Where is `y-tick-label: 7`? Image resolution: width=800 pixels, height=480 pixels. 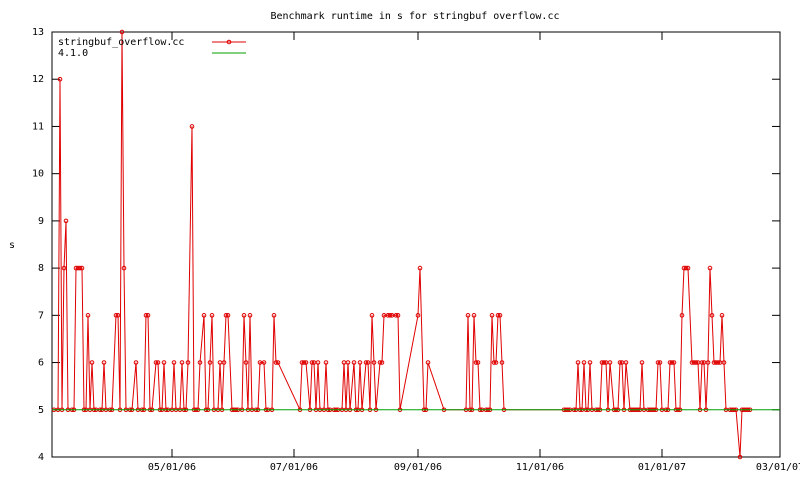
y-tick-label: 7 is located at coordinates (41, 315).